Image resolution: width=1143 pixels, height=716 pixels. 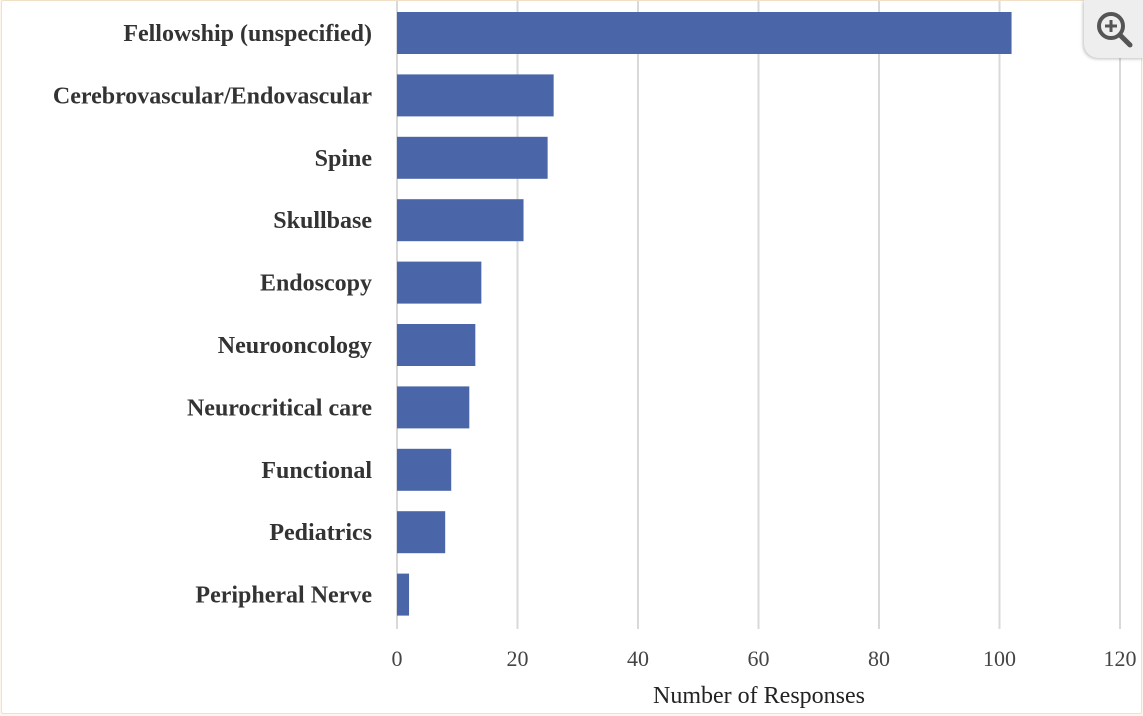 What do you see at coordinates (759, 658) in the screenshot?
I see `x-tick-label: 60` at bounding box center [759, 658].